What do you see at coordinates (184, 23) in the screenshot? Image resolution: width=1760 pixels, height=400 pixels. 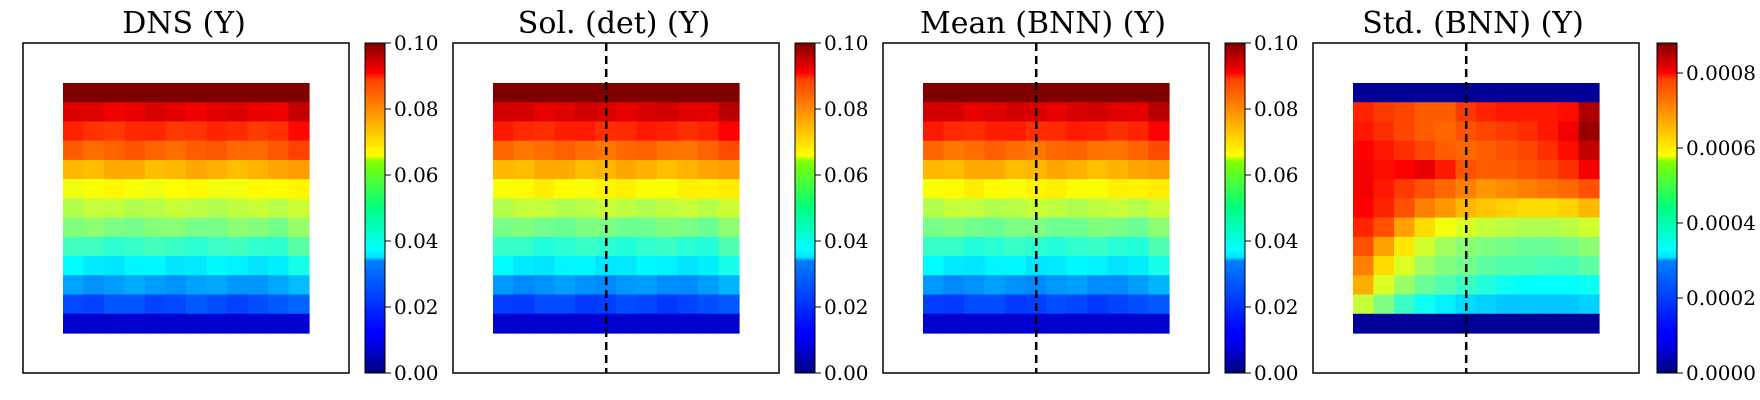 I see `panel-title: DNS (Y)` at bounding box center [184, 23].